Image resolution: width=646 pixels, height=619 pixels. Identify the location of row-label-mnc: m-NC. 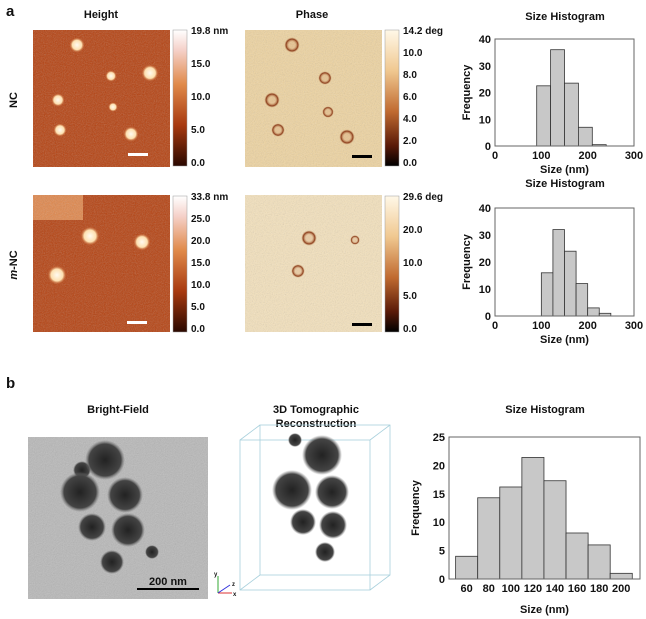
(14, 264).